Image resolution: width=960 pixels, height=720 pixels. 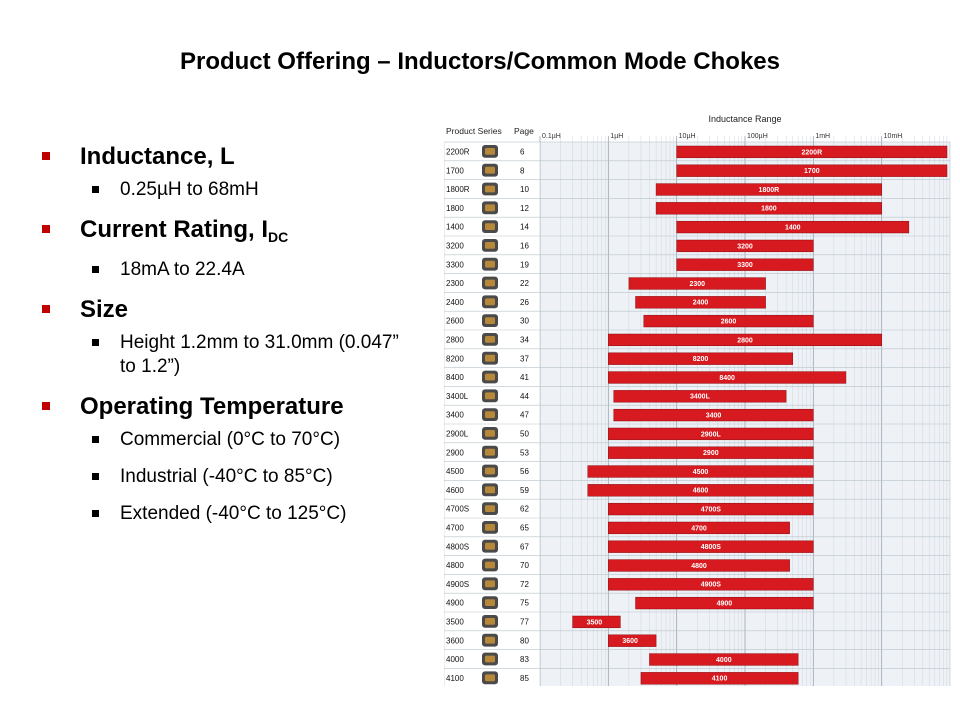 I want to click on chart-header-band, so click(x=698, y=127).